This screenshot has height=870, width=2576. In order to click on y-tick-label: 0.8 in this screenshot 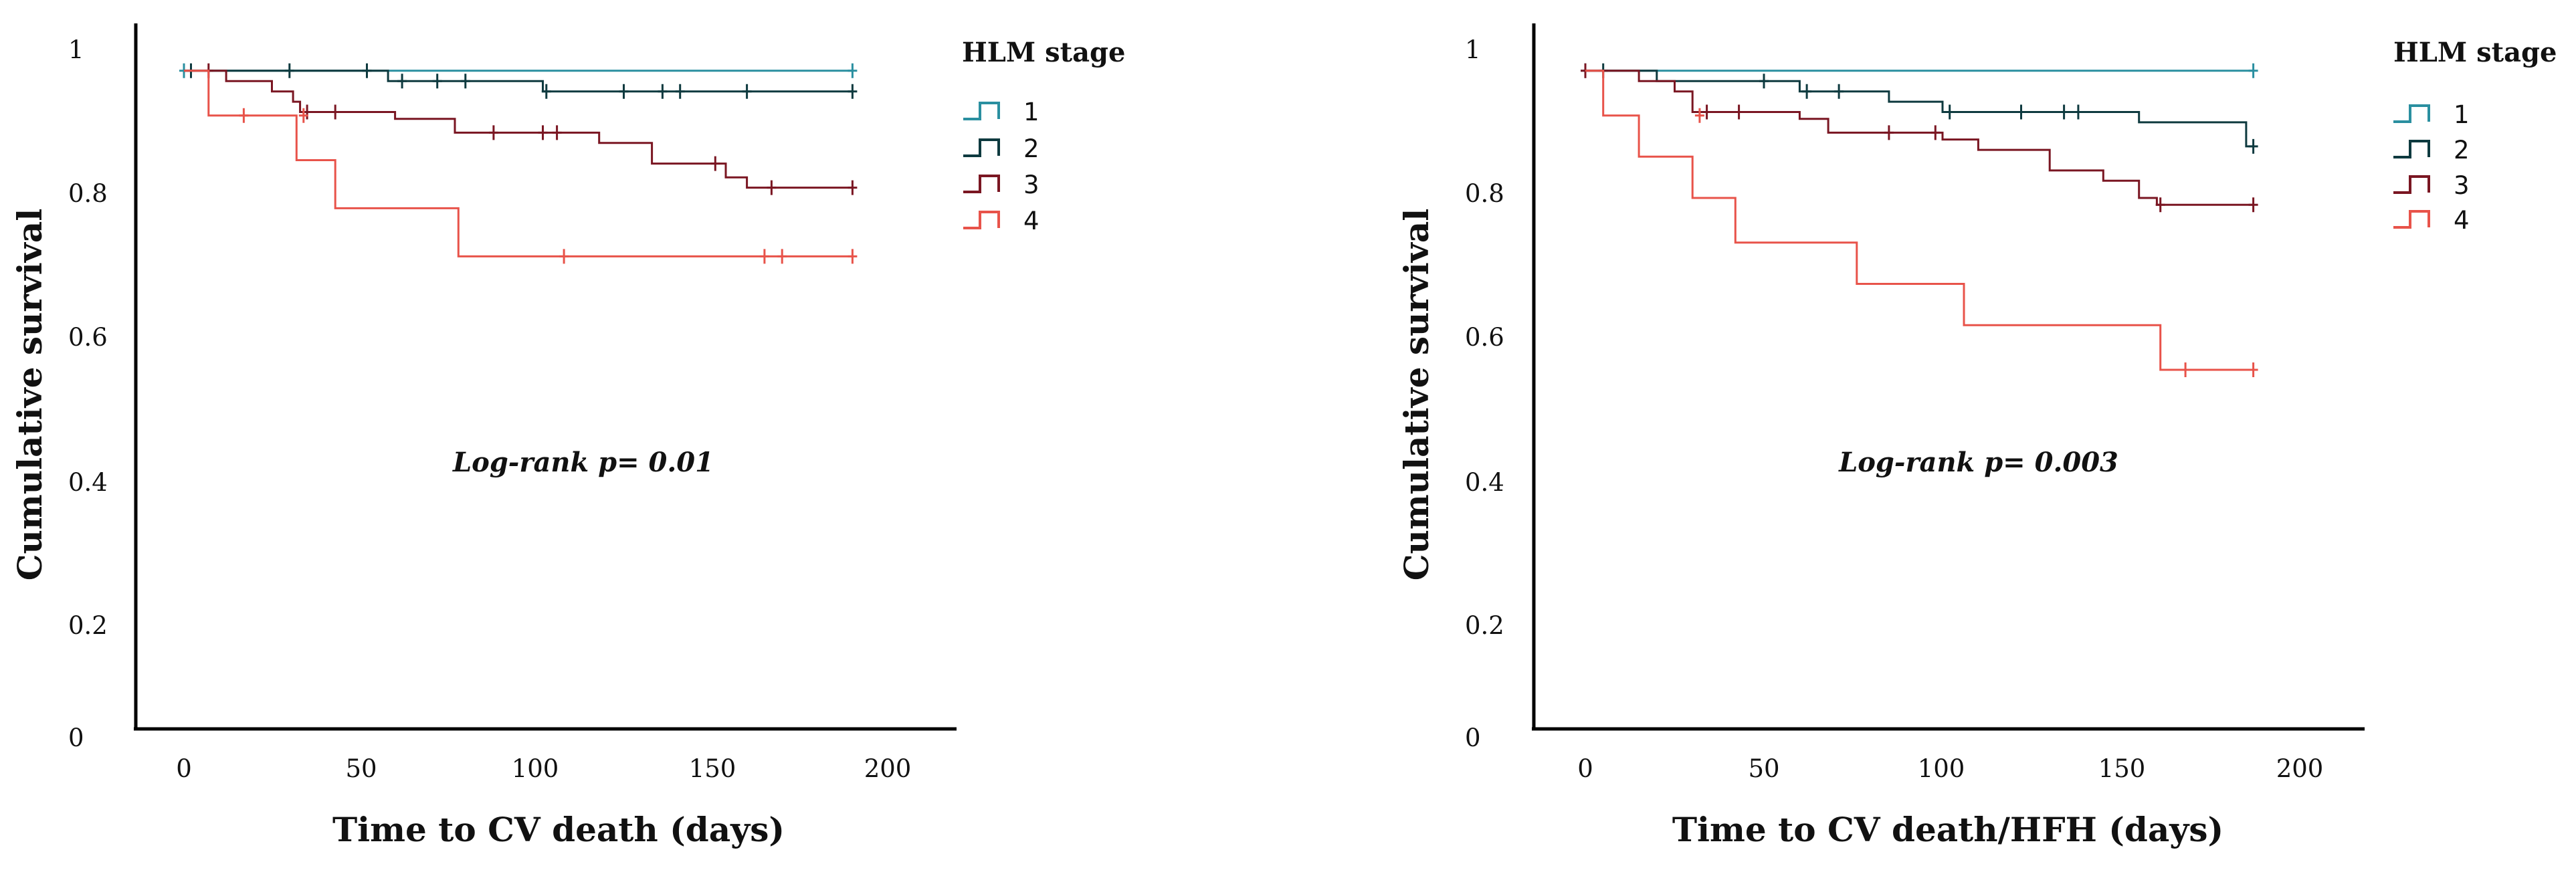, I will do `click(88, 193)`.